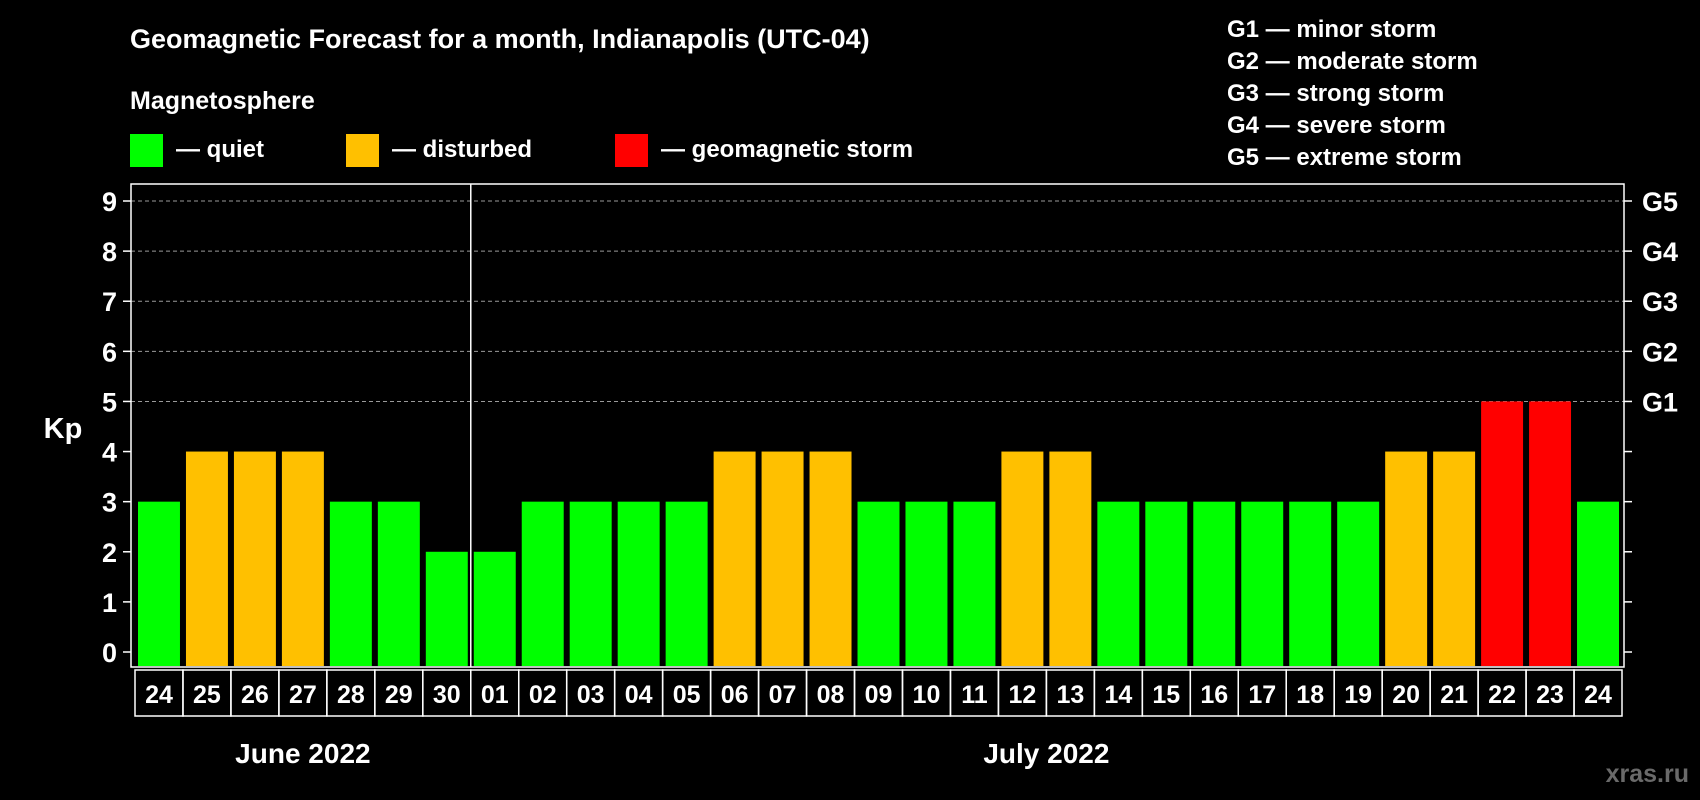 Image resolution: width=1700 pixels, height=800 pixels. Describe the element at coordinates (220, 149) in the screenshot. I see `legend-label-quiet: — quiet` at that location.